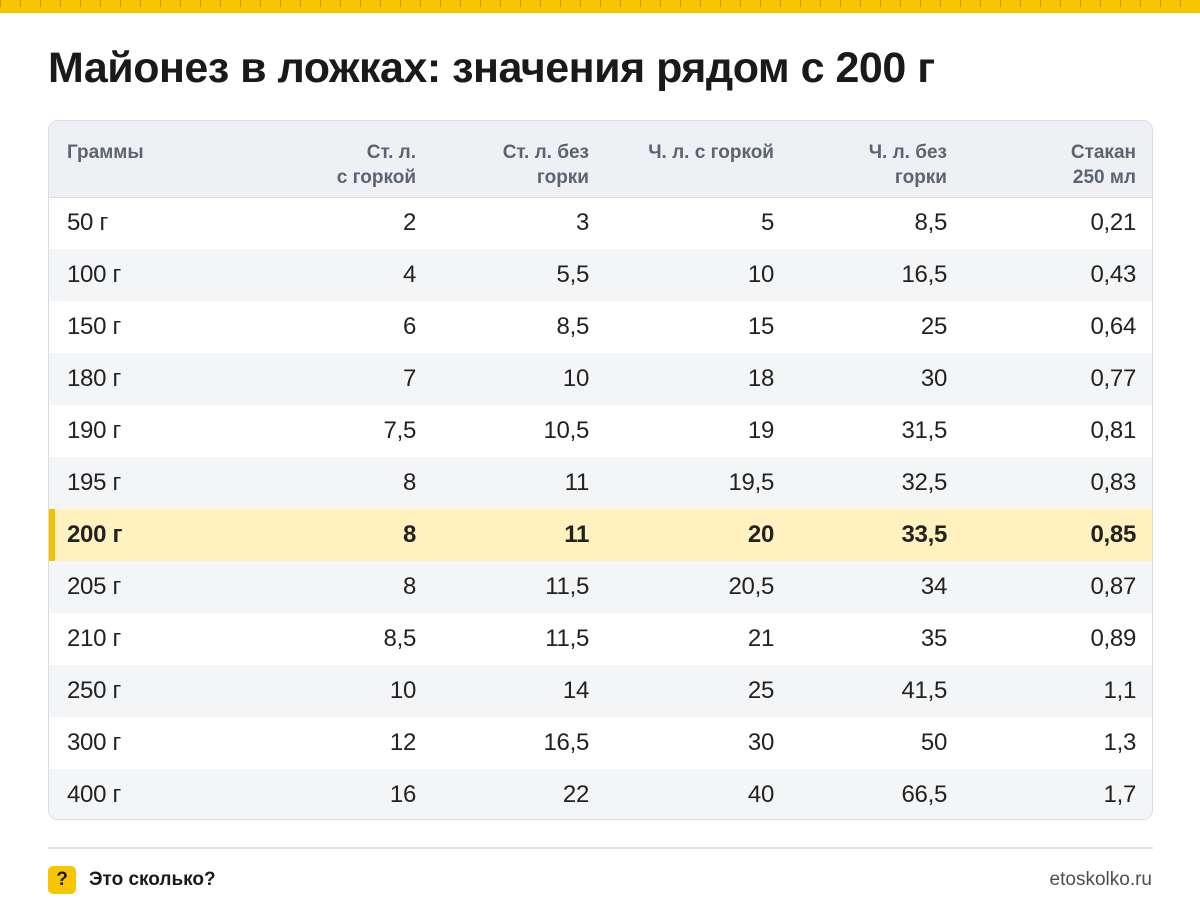 The image size is (1200, 912). I want to click on column-header-line: Стакан, so click(1103, 152).